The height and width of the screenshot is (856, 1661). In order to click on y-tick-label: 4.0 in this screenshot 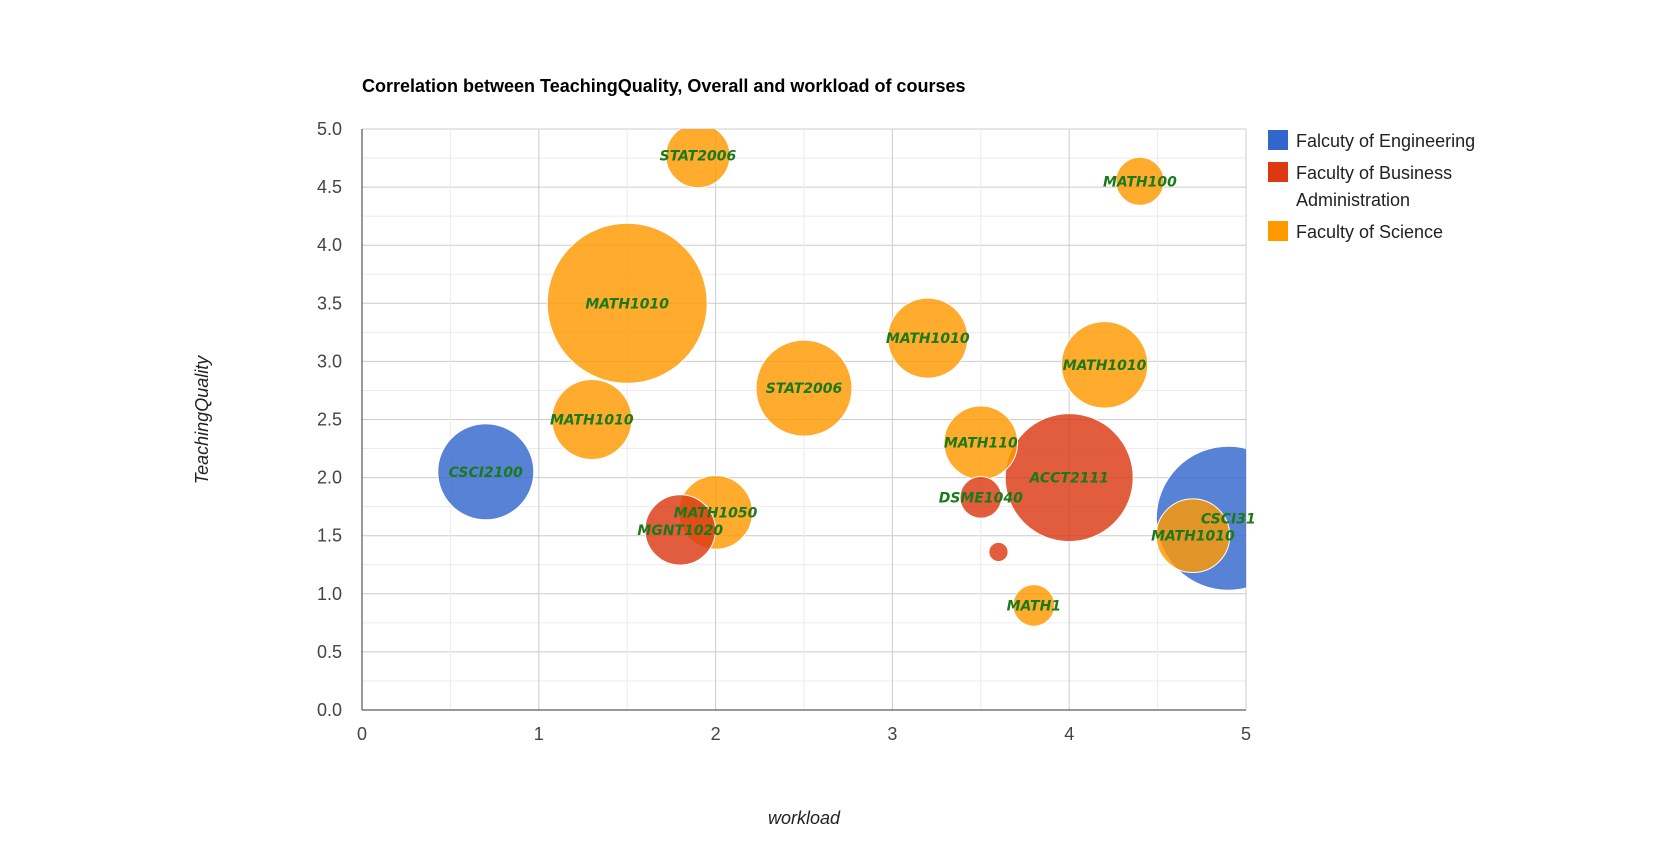, I will do `click(329, 245)`.